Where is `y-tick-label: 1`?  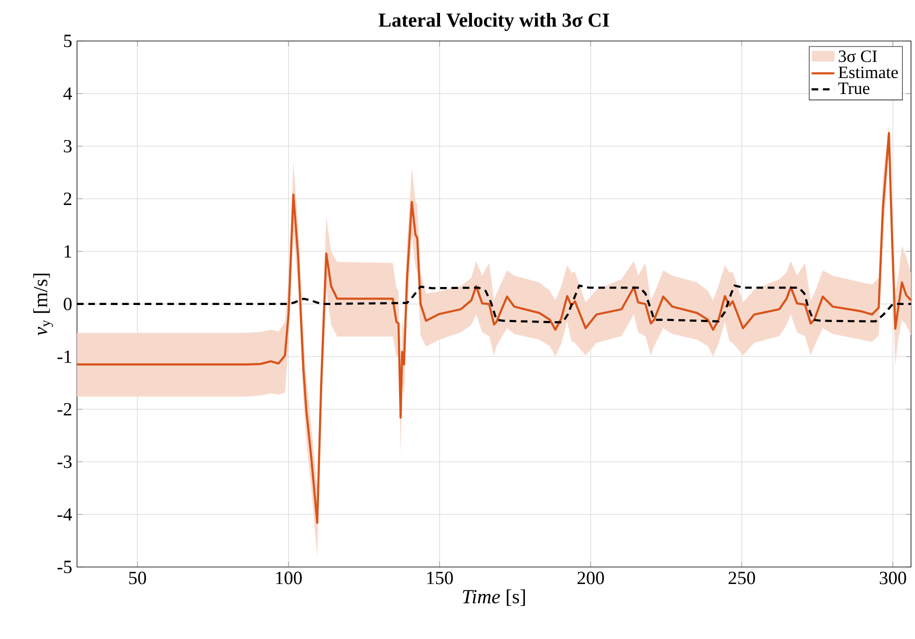
y-tick-label: 1 is located at coordinates (68, 251).